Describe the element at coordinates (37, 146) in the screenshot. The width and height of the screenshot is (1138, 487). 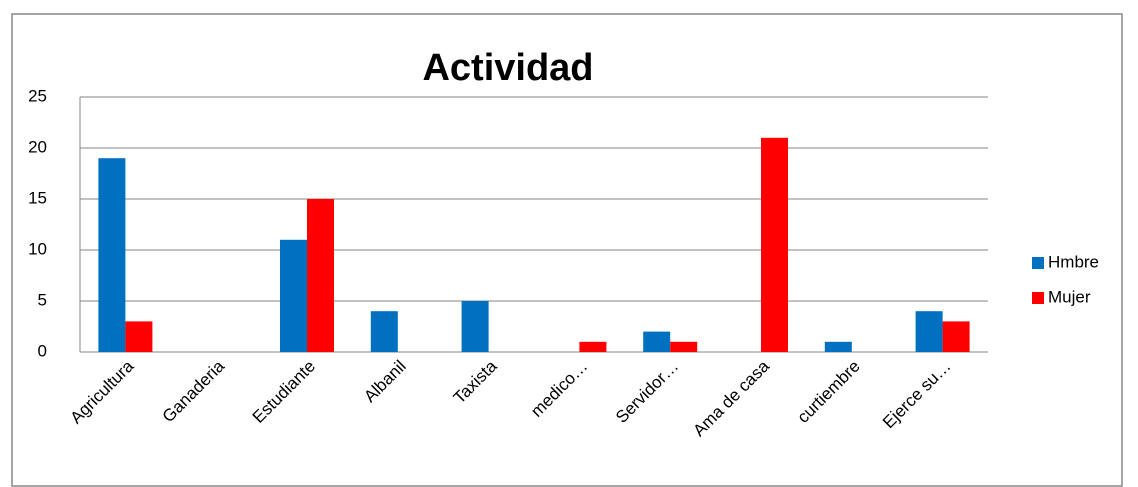
I see `y-tick-label: 20` at that location.